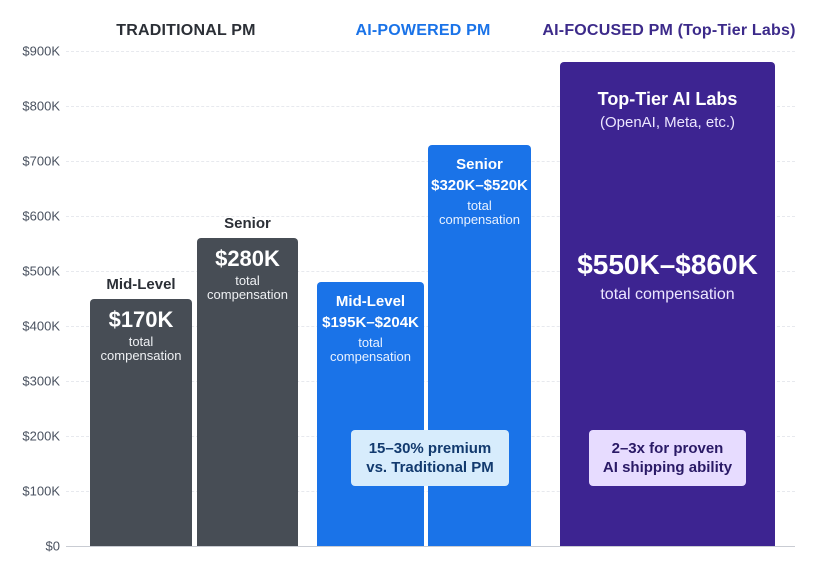  Describe the element at coordinates (41, 51) in the screenshot. I see `y-tick-label: $900K` at that location.